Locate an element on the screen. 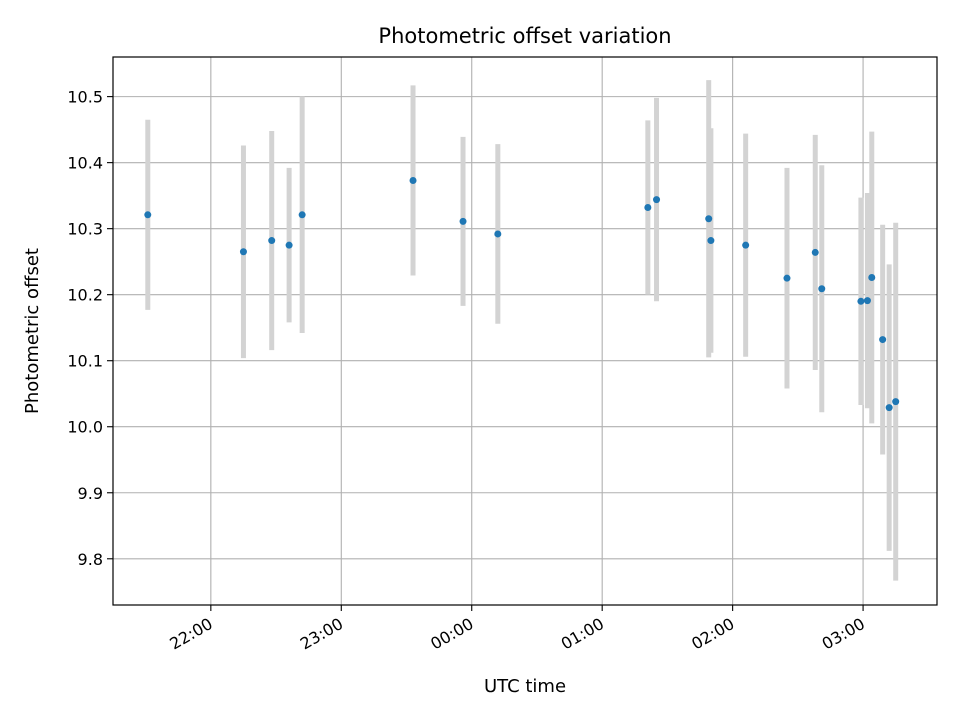 The height and width of the screenshot is (720, 960). x-axis-ticks: 22:00 23:00 00:00 01:00 02:00 03:00 is located at coordinates (517, 629).